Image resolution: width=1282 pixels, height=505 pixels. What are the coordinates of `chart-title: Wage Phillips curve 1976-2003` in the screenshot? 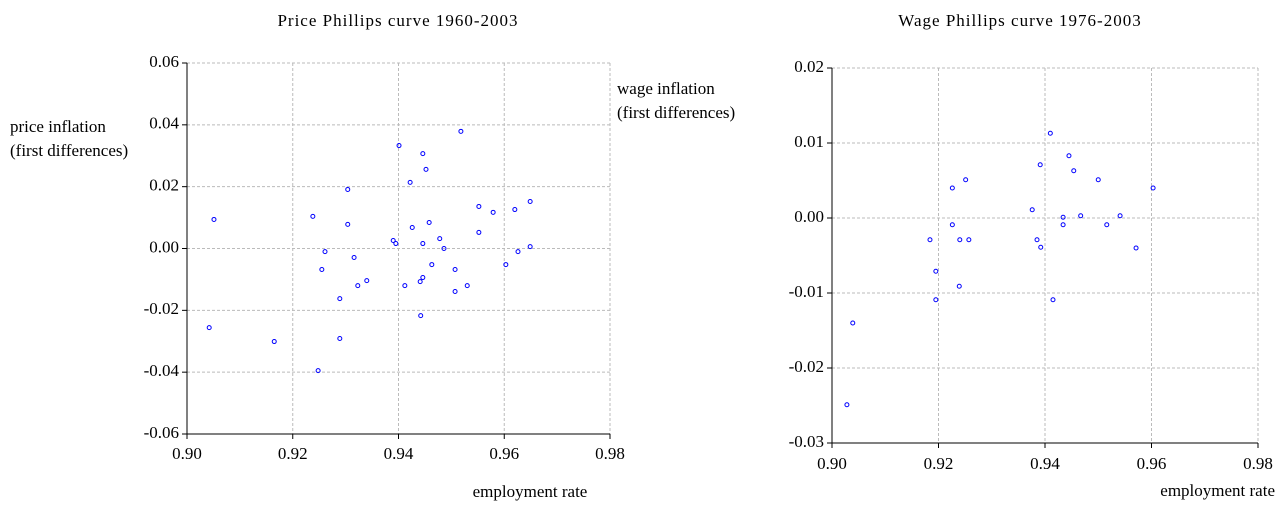 It's located at (1019, 20).